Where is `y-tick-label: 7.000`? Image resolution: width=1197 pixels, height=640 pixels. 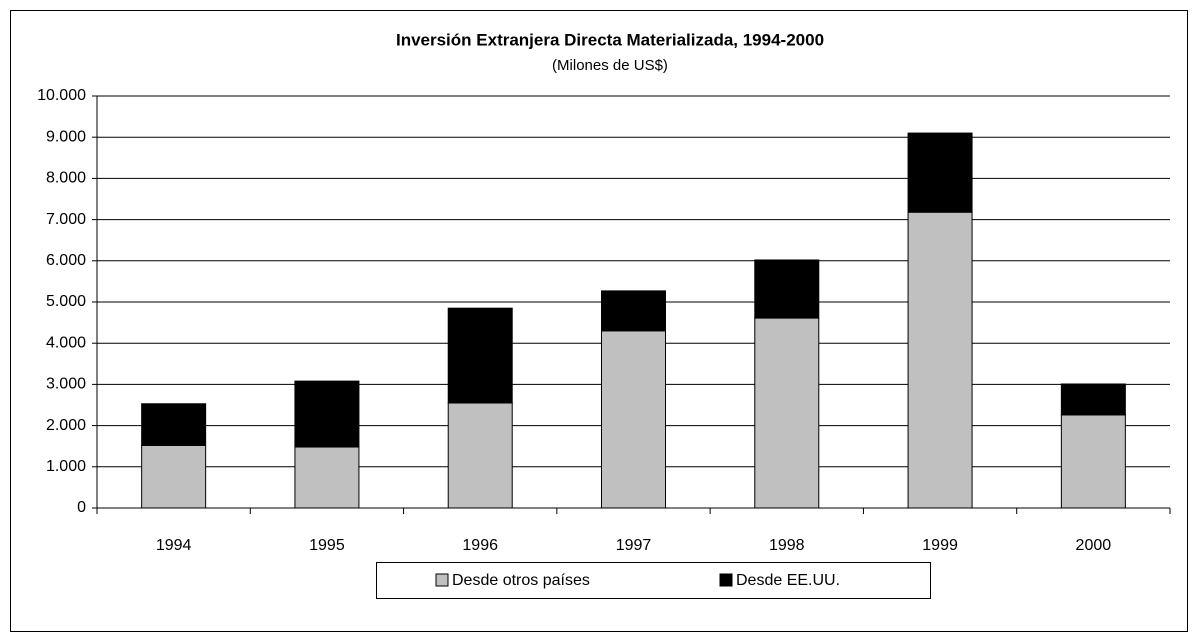
y-tick-label: 7.000 is located at coordinates (66, 219).